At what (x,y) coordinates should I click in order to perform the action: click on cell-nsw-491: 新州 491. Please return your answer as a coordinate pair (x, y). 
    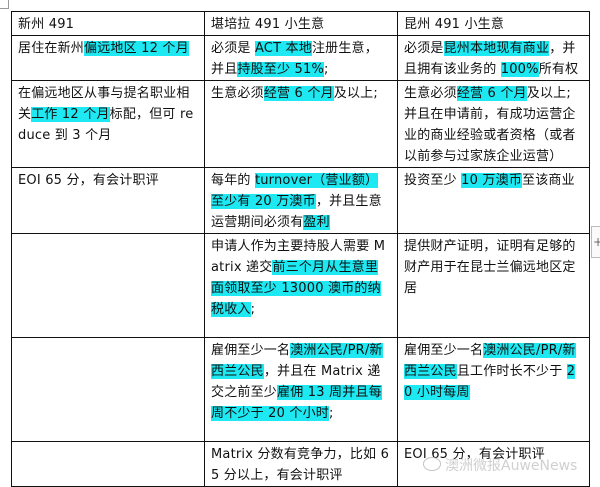
    Looking at the image, I should click on (108, 23).